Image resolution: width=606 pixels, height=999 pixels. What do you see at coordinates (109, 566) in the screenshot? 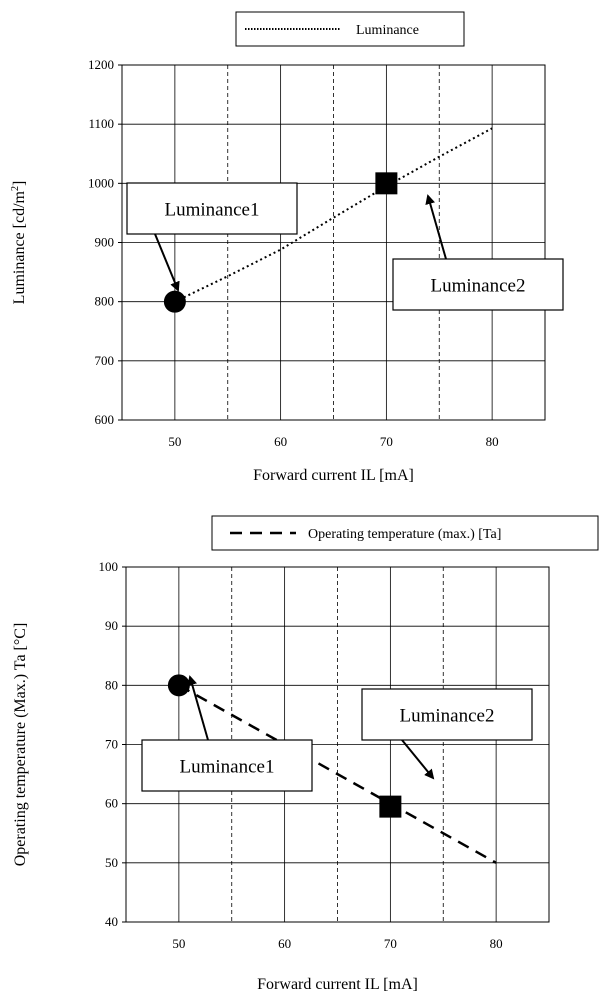
I see `y-tick-label: 100` at bounding box center [109, 566].